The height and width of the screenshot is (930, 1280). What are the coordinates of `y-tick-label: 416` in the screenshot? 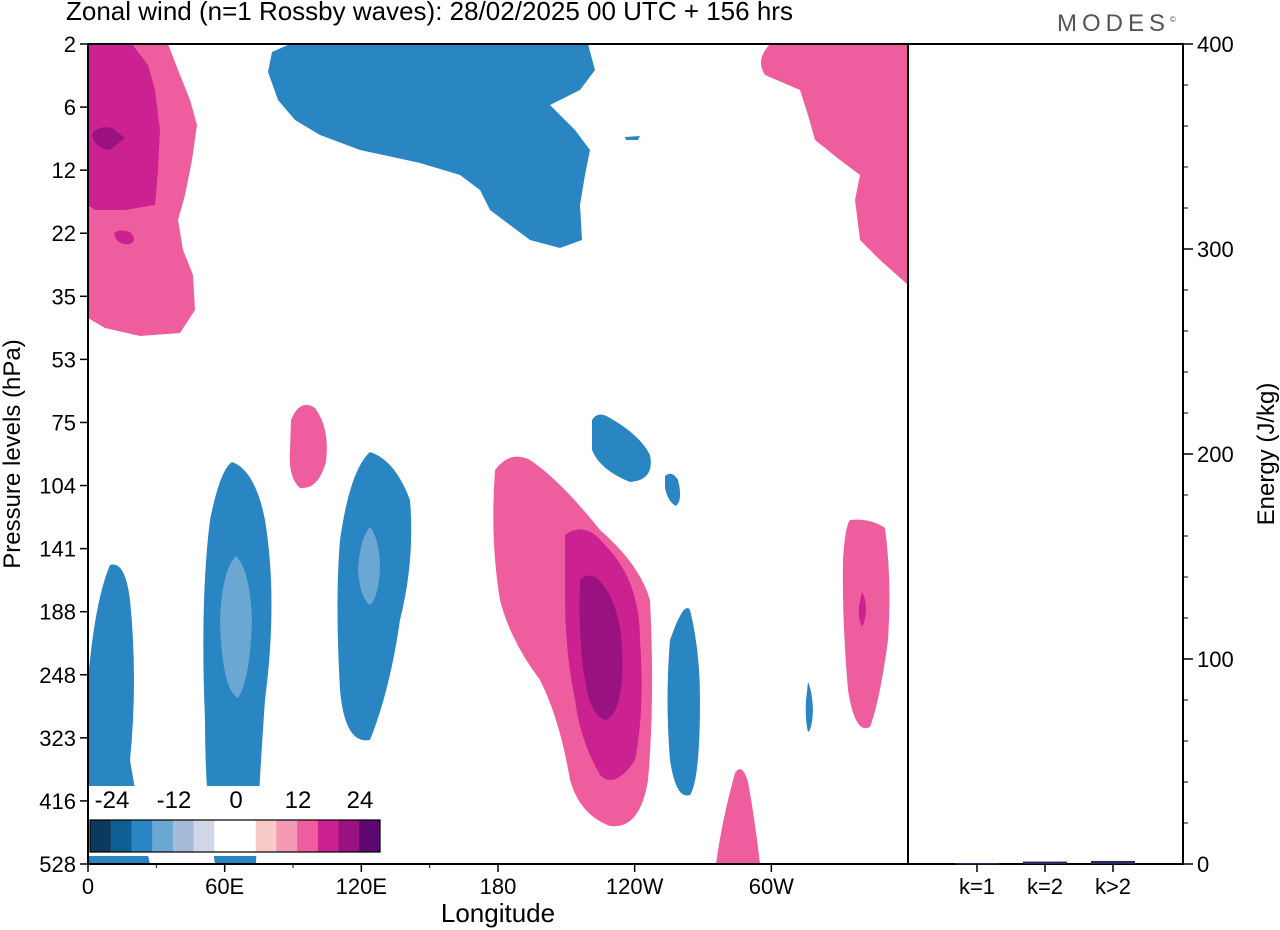 It's located at (57, 801).